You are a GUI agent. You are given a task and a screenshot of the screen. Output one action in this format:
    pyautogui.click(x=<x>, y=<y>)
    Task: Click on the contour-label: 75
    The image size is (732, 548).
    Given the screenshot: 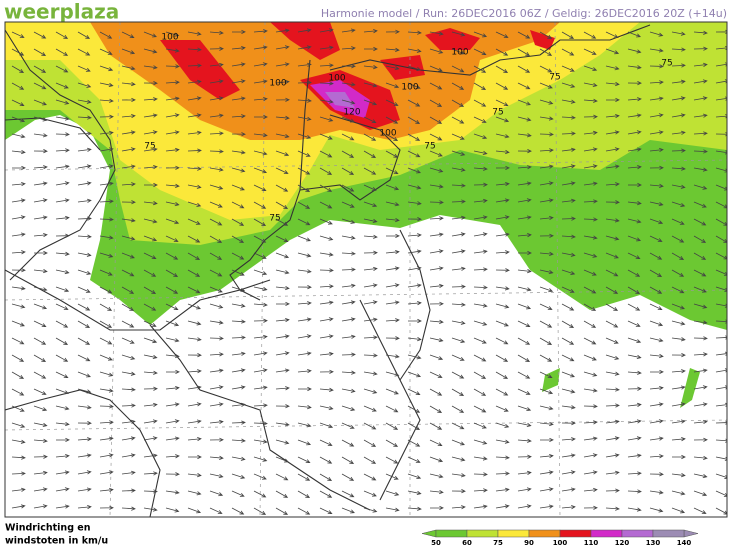 What is the action you would take?
    pyautogui.click(x=554, y=78)
    